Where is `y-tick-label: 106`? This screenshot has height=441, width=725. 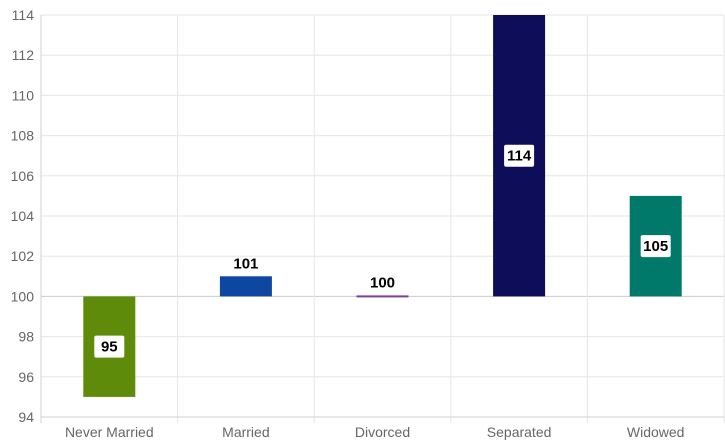 y-tick-label: 106 is located at coordinates (23, 176).